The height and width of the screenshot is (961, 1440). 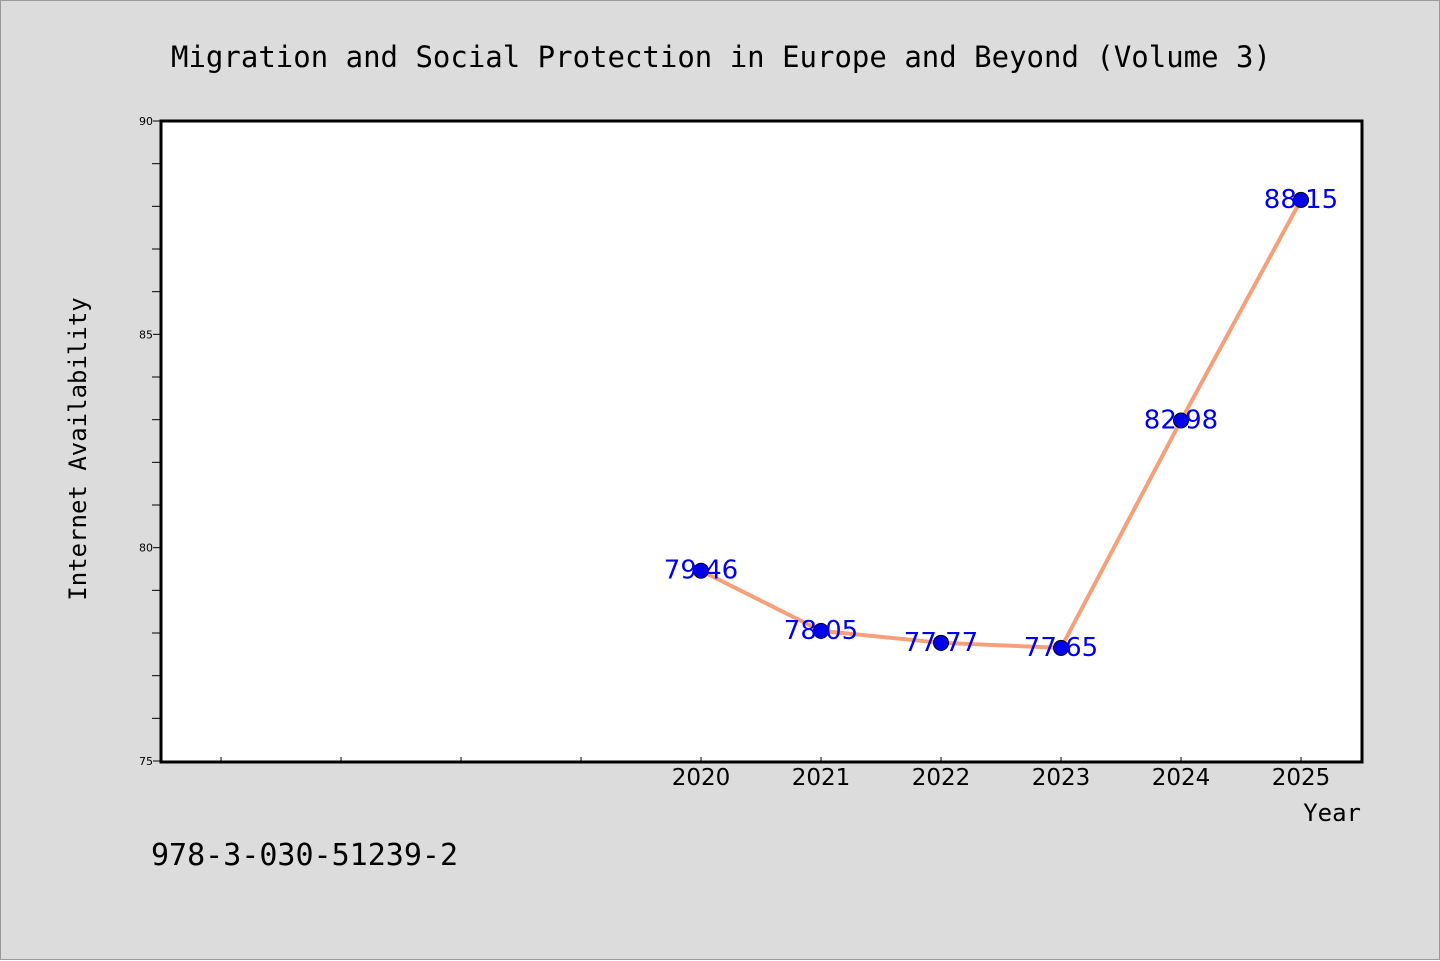 What do you see at coordinates (146, 334) in the screenshot?
I see `y-tick-label: 85` at bounding box center [146, 334].